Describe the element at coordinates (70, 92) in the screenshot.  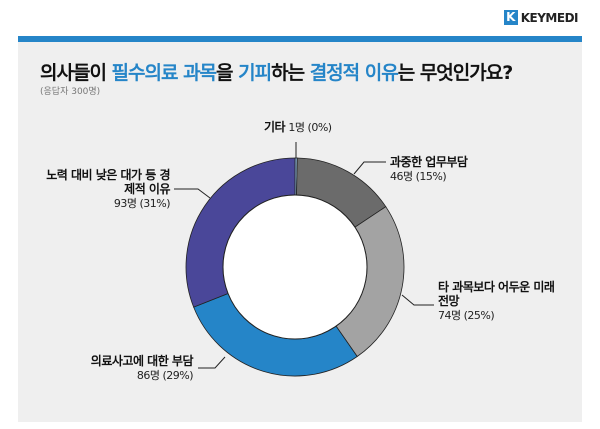
I see `chart-subtitle: (응답자 300명)` at that location.